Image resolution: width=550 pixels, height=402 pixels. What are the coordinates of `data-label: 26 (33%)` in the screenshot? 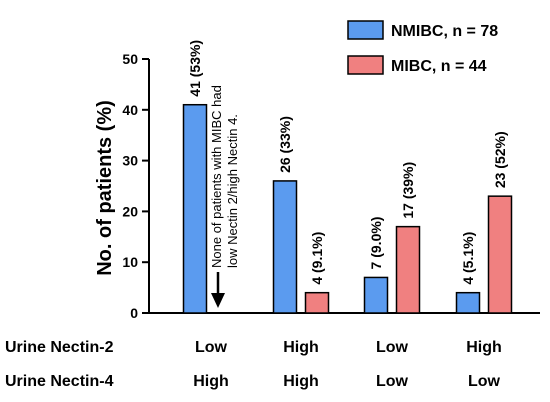 It's located at (285, 144).